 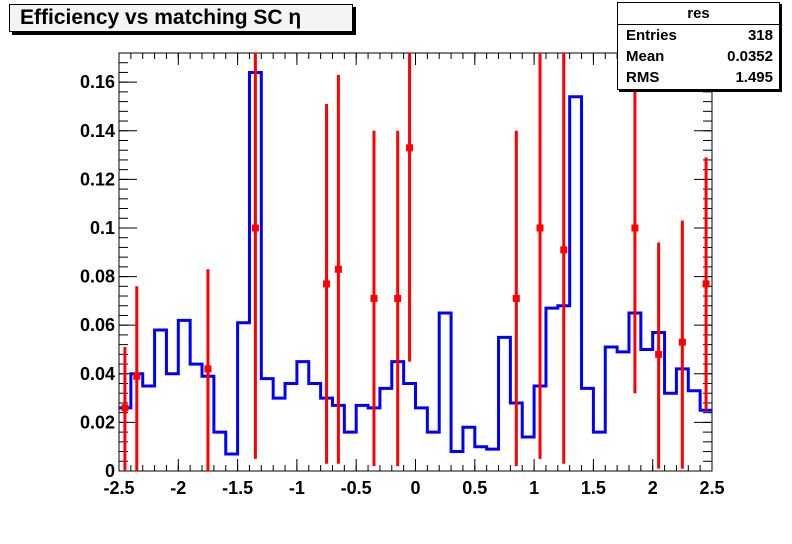 I want to click on chart-title: Efficiency vs matching SC η, so click(x=181, y=18).